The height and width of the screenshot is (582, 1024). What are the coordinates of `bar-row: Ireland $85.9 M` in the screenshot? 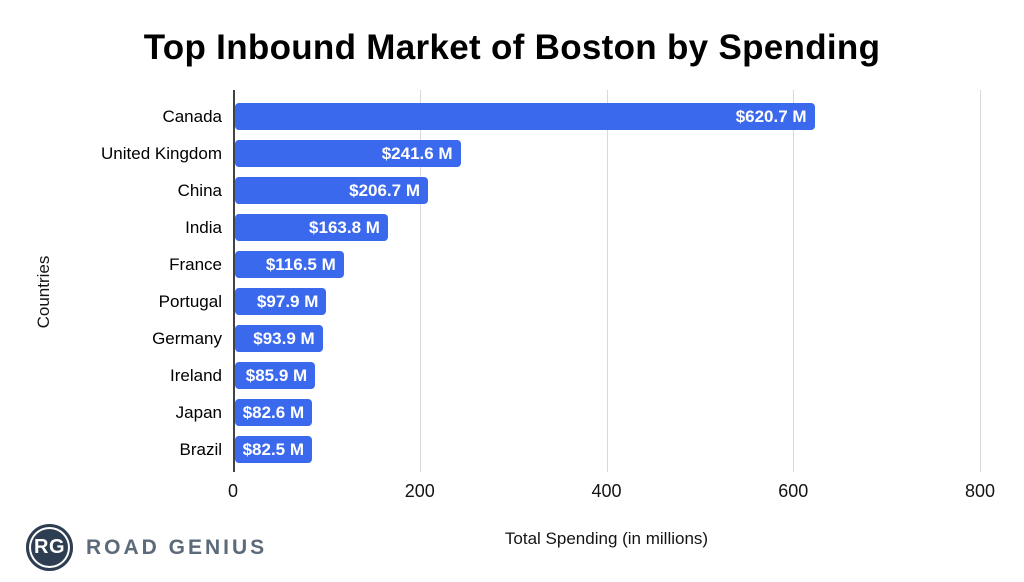 It's located at (576, 375).